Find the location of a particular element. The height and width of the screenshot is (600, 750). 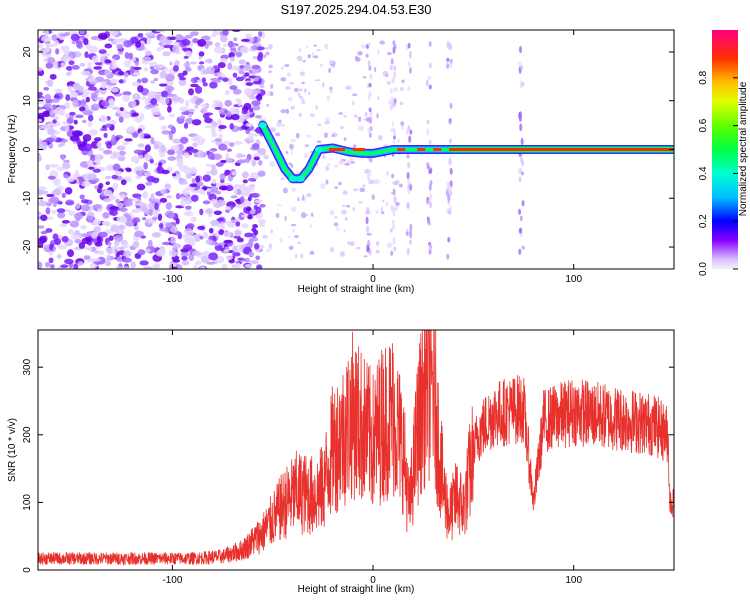

ridge-core is located at coordinates (437, 149).